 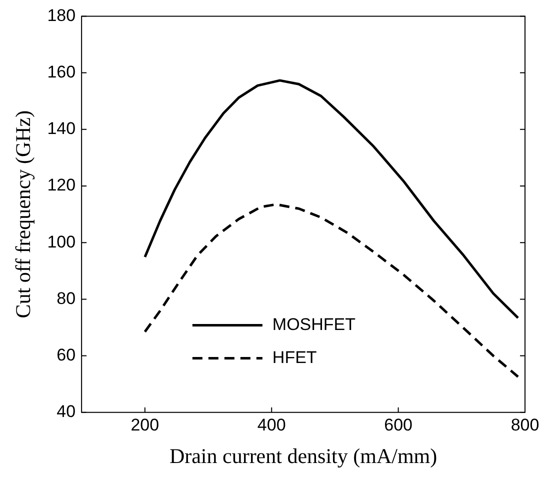 What do you see at coordinates (61, 185) in the screenshot?
I see `y-tick-label: 120` at bounding box center [61, 185].